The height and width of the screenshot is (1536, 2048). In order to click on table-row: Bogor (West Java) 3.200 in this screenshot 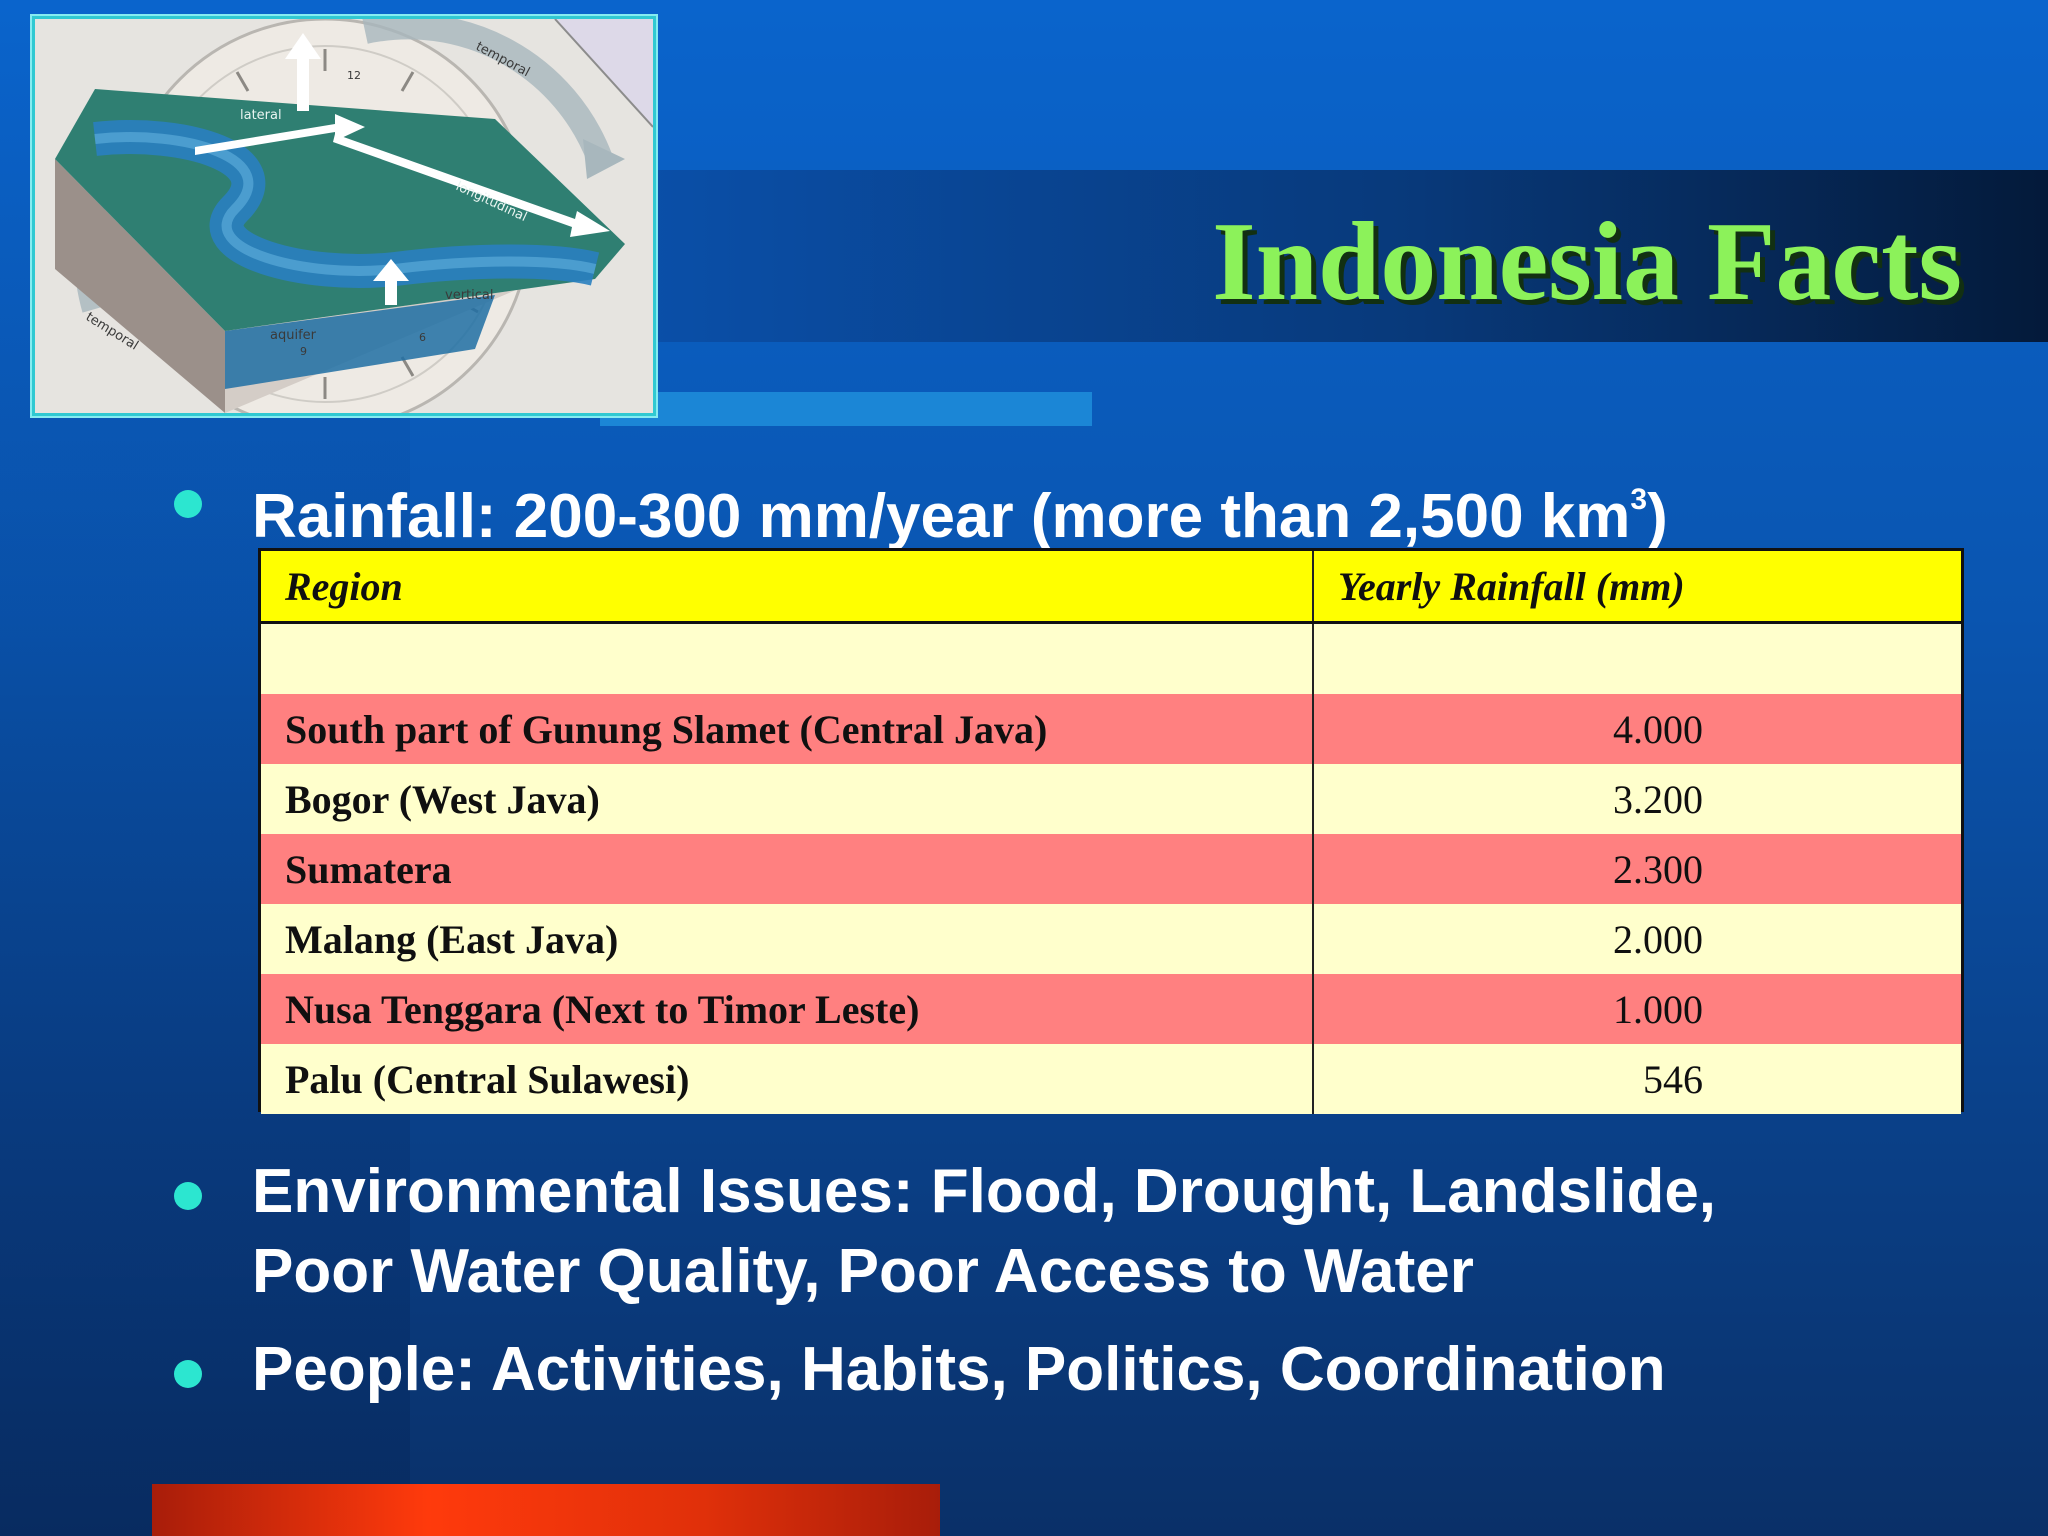, I will do `click(1111, 799)`.